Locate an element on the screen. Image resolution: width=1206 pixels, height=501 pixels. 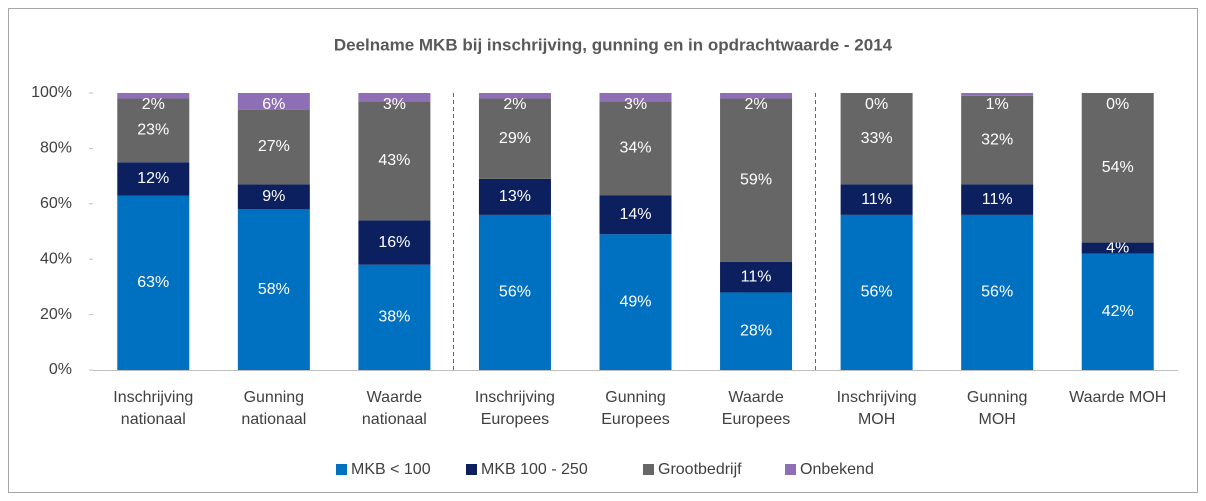
data-label: 43% is located at coordinates (394, 160).